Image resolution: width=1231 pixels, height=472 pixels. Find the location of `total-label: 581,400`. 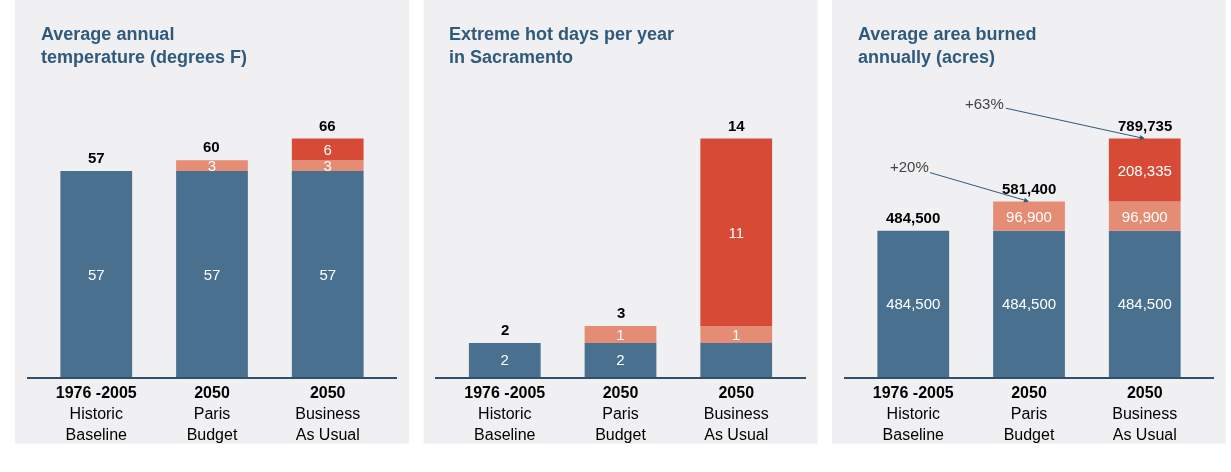

total-label: 581,400 is located at coordinates (1029, 188).